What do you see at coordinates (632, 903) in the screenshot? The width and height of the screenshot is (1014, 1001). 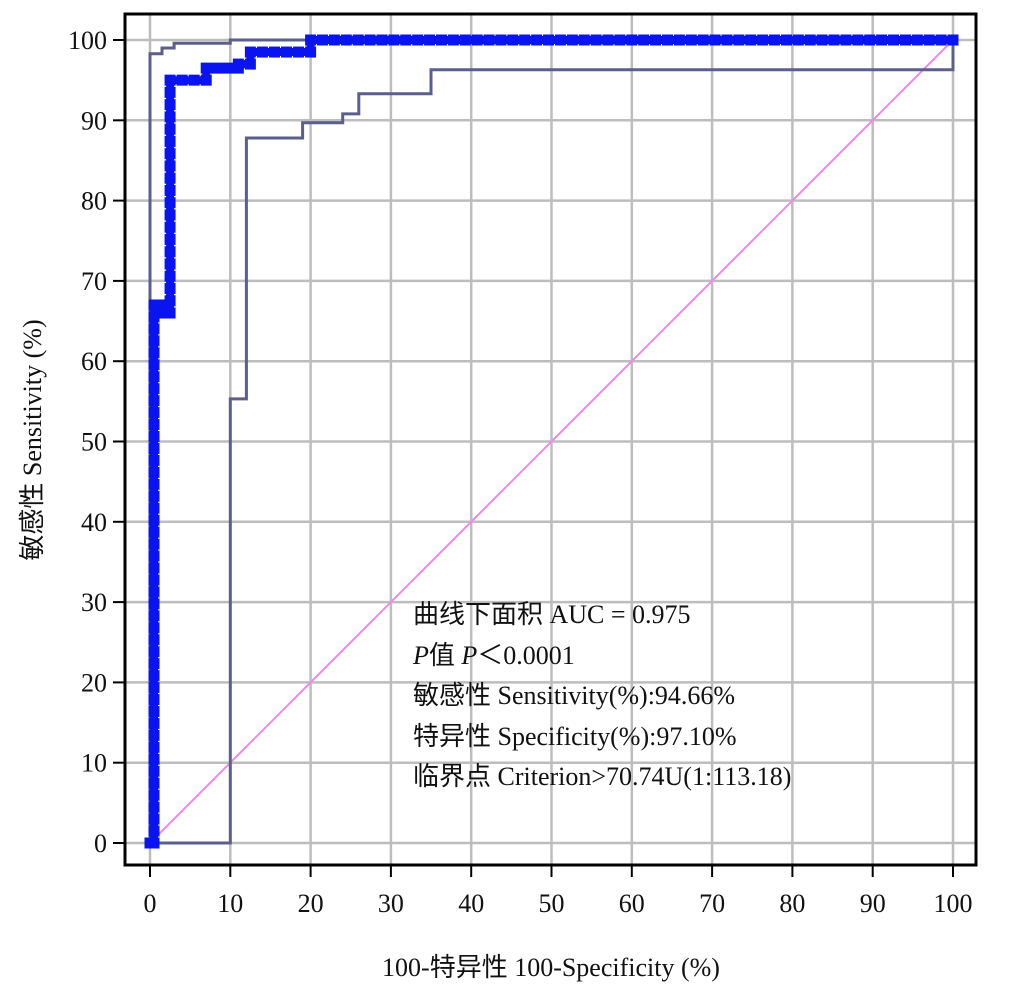 I see `x-tick-label: 60` at bounding box center [632, 903].